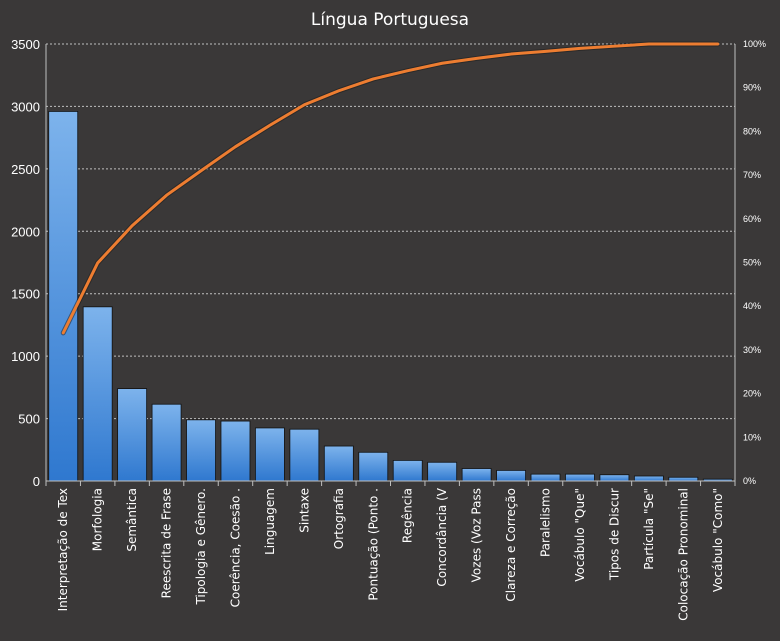 This screenshot has width=780, height=641. I want to click on x-tick-label: Coerência, Coesão ., so click(235, 547).